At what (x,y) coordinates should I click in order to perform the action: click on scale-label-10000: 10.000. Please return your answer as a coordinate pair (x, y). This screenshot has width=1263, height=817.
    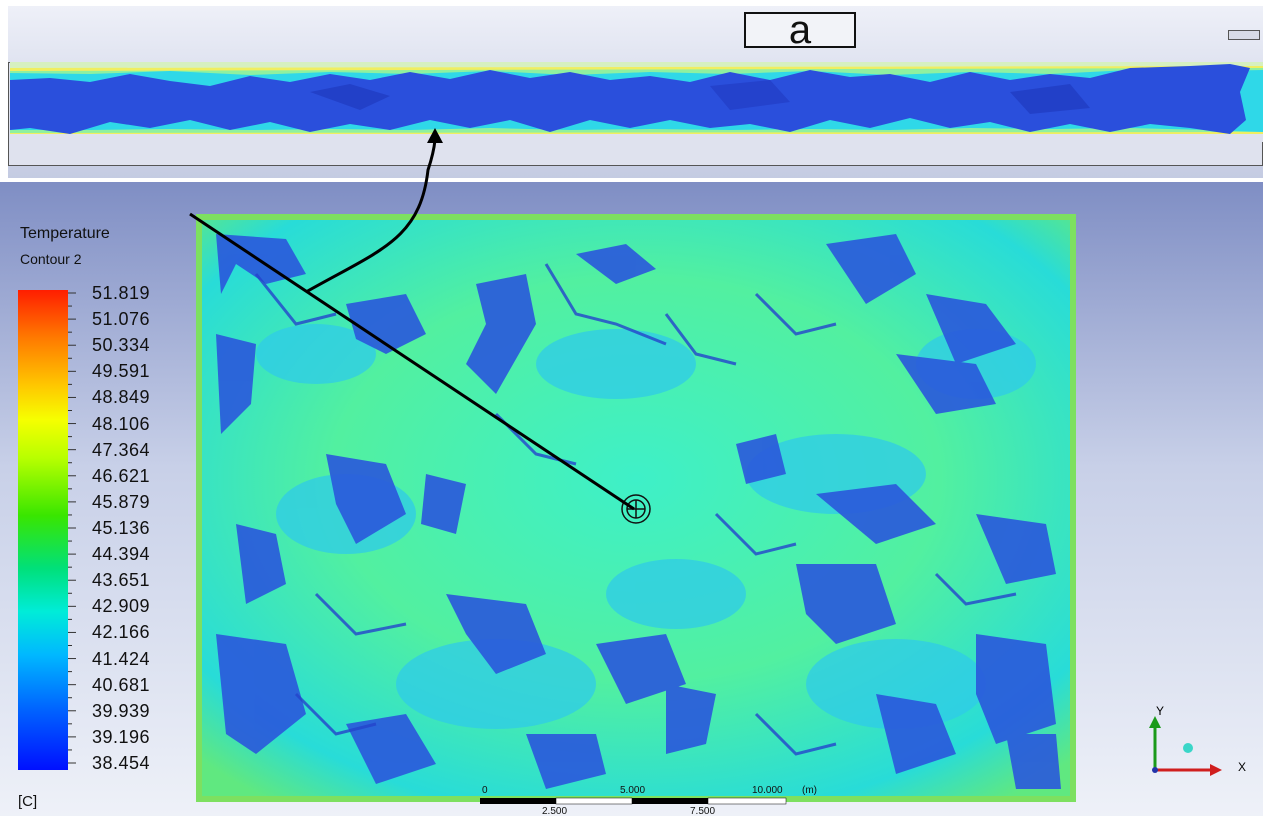
    Looking at the image, I should click on (767, 790).